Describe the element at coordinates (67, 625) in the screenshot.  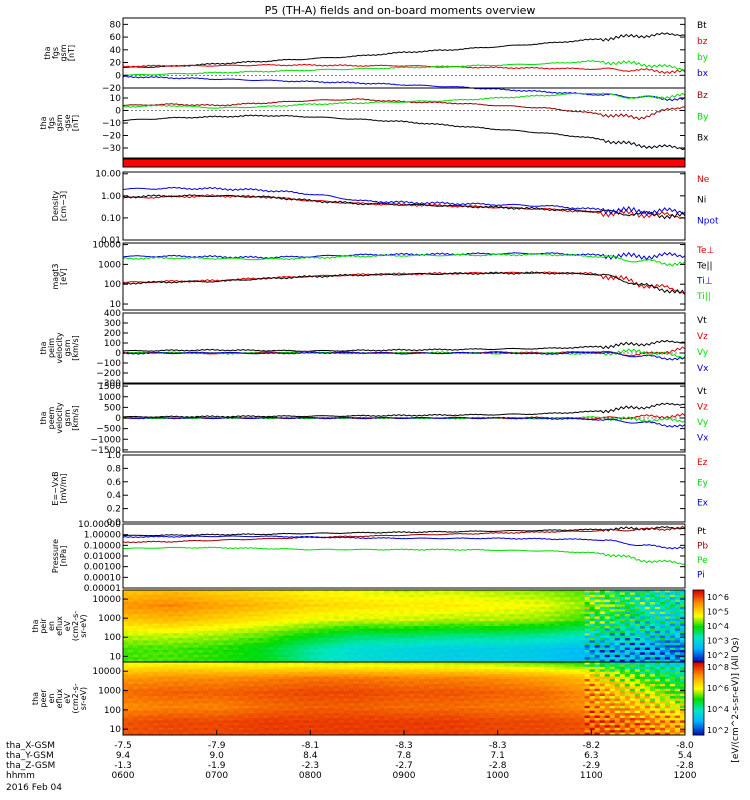
I see `y-axis-label: eV` at that location.